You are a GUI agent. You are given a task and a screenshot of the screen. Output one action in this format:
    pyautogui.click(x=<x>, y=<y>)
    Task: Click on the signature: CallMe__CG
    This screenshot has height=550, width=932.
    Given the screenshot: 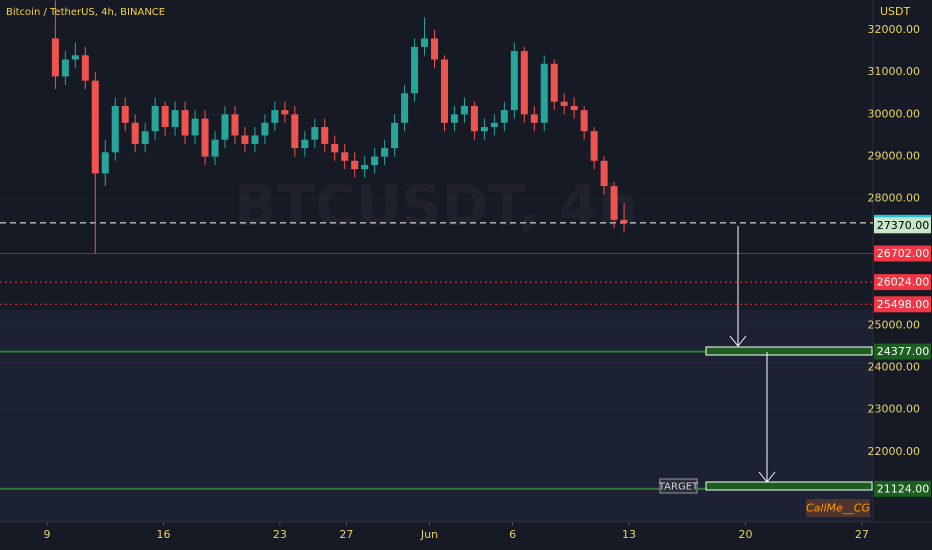 What is the action you would take?
    pyautogui.click(x=838, y=508)
    